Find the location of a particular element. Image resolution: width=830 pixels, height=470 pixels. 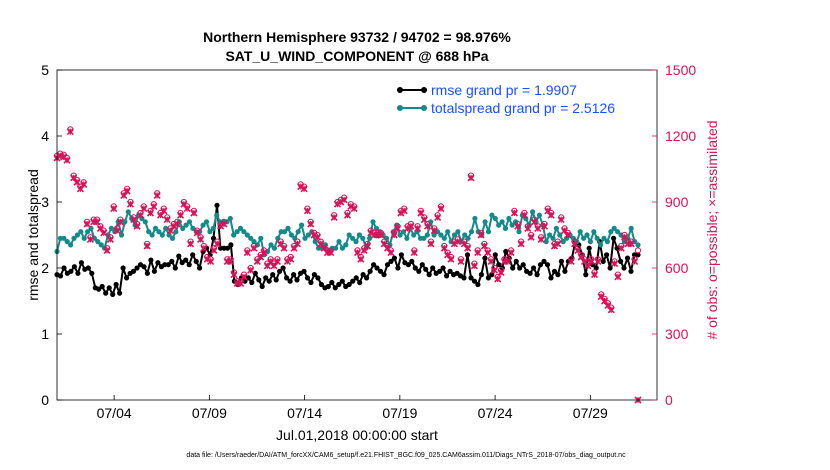

chart-title-line2: SAT_U_WIND_COMPONENT @ 688 hPa is located at coordinates (356, 56).